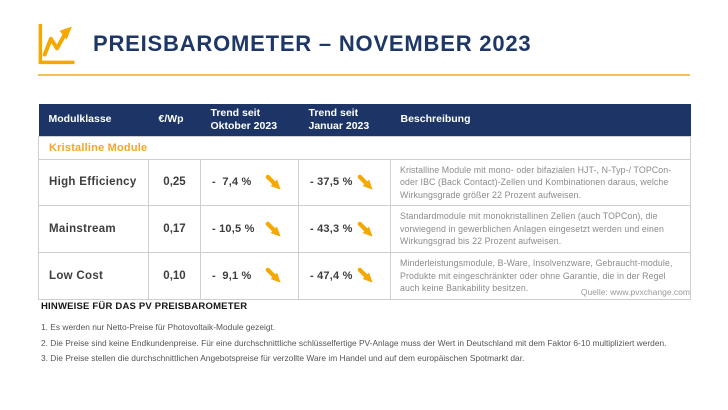 The image size is (728, 410). I want to click on trend-oktober-line2: Oktober 2023, so click(244, 125).